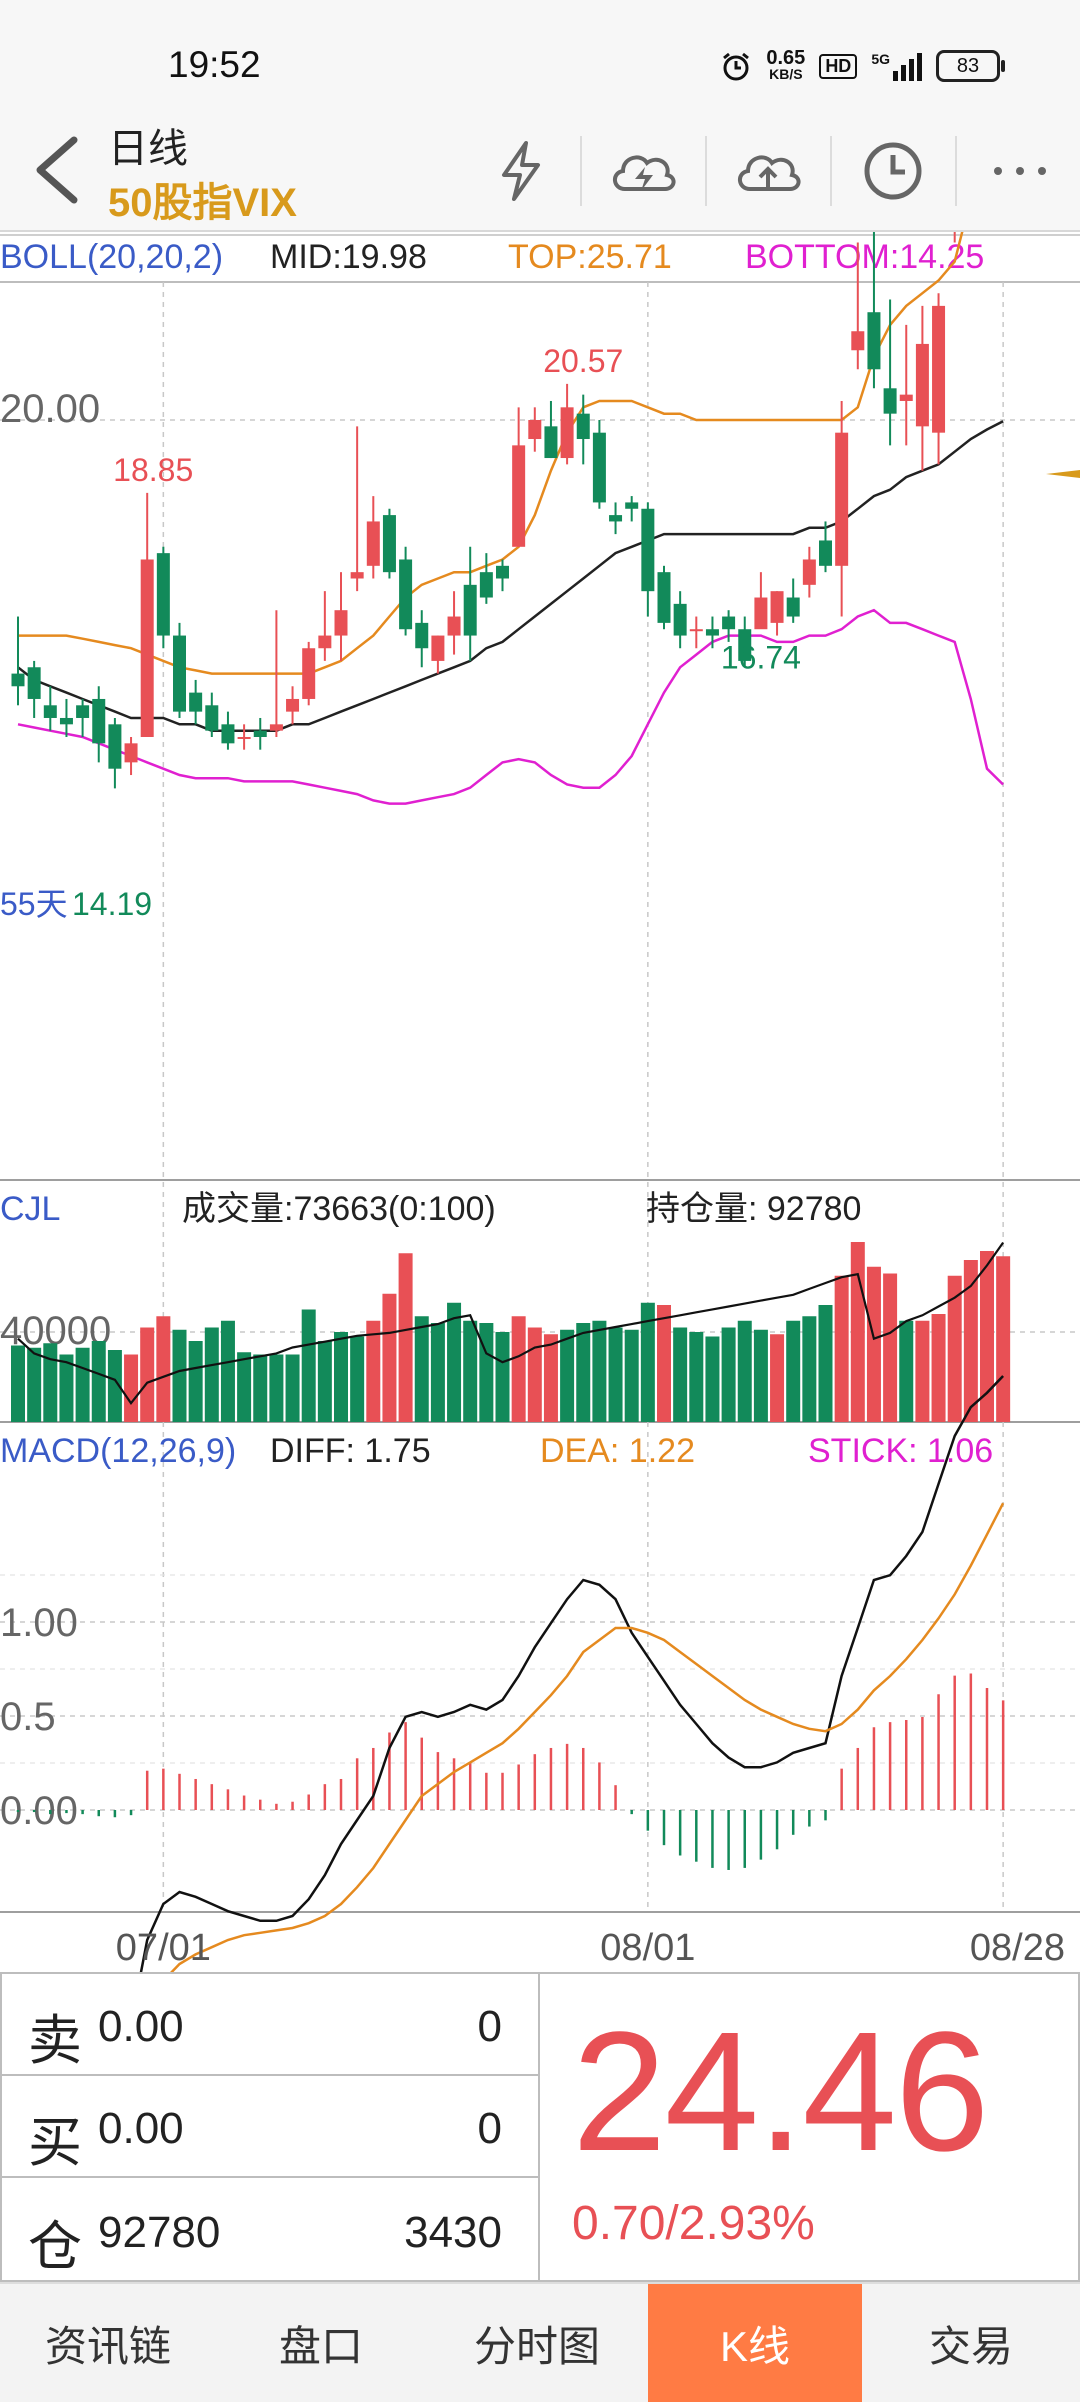  Describe the element at coordinates (862, 66) in the screenshot. I see `status-icons: 0.65 KB/S HD 5G 83` at that location.